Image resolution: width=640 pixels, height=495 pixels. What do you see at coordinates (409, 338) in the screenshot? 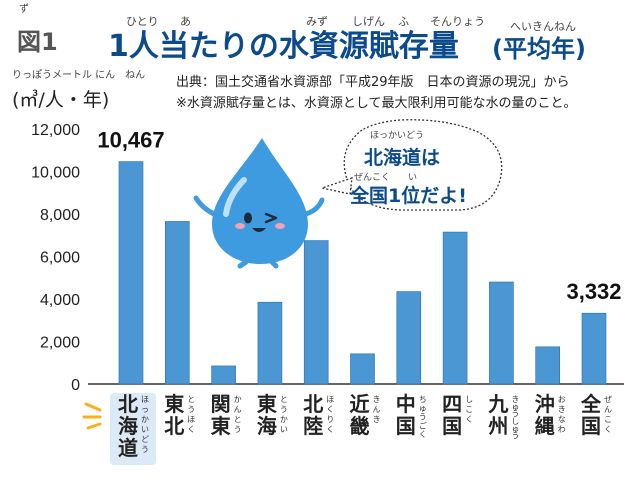
I see `bar-中国` at bounding box center [409, 338].